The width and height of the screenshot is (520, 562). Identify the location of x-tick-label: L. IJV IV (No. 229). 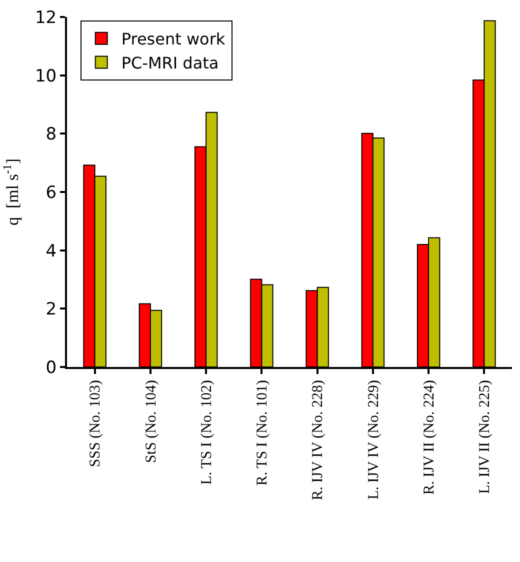
(374, 440).